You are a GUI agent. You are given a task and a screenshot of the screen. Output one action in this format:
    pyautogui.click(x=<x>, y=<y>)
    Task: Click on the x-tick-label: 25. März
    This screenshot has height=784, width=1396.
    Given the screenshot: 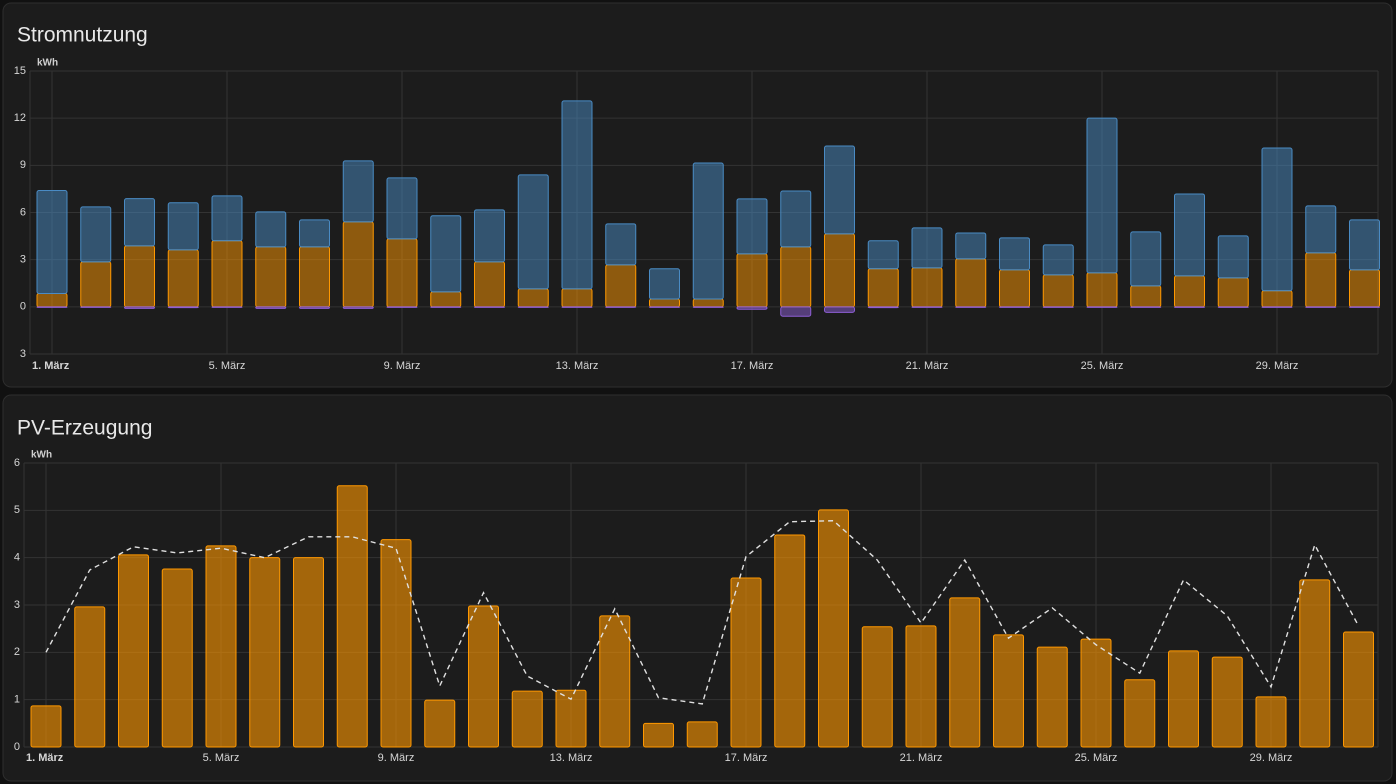 What is the action you would take?
    pyautogui.click(x=1096, y=758)
    